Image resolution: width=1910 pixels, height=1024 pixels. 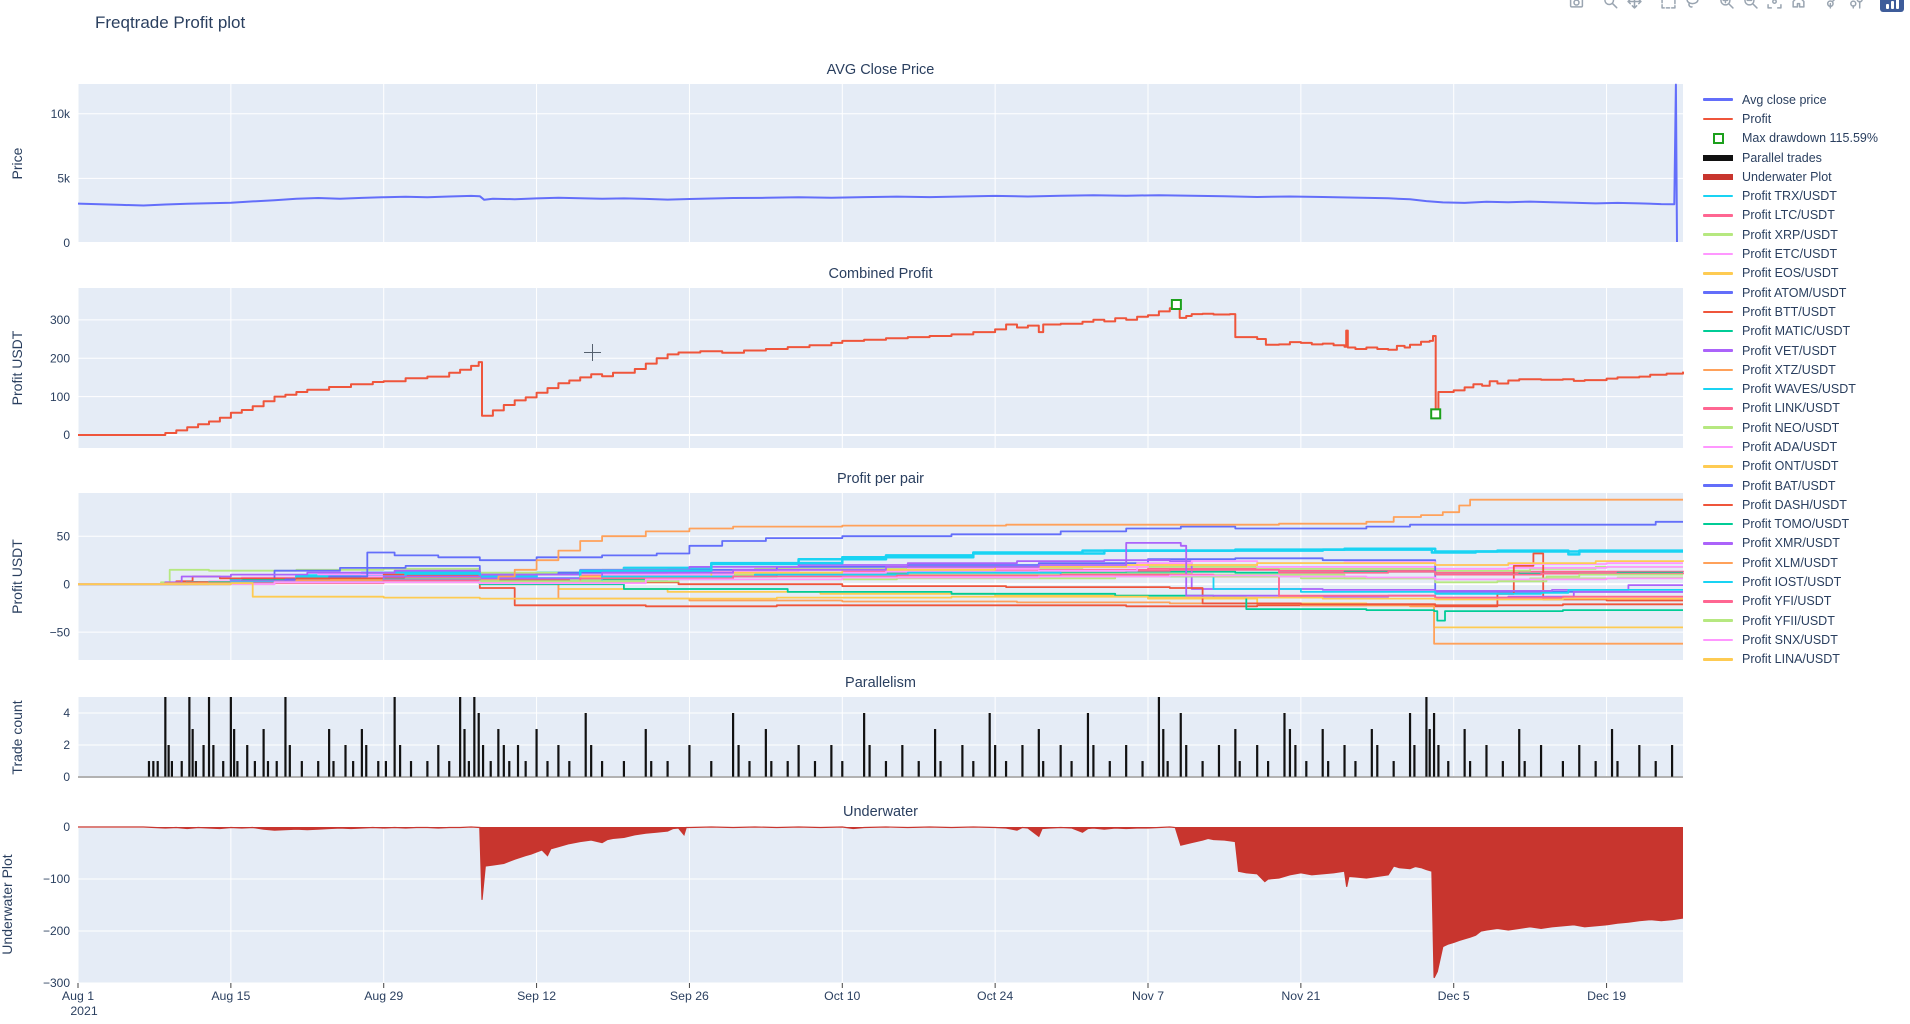 What do you see at coordinates (1806, 215) in the screenshot?
I see `legend-item: Profit LTC/USDT` at bounding box center [1806, 215].